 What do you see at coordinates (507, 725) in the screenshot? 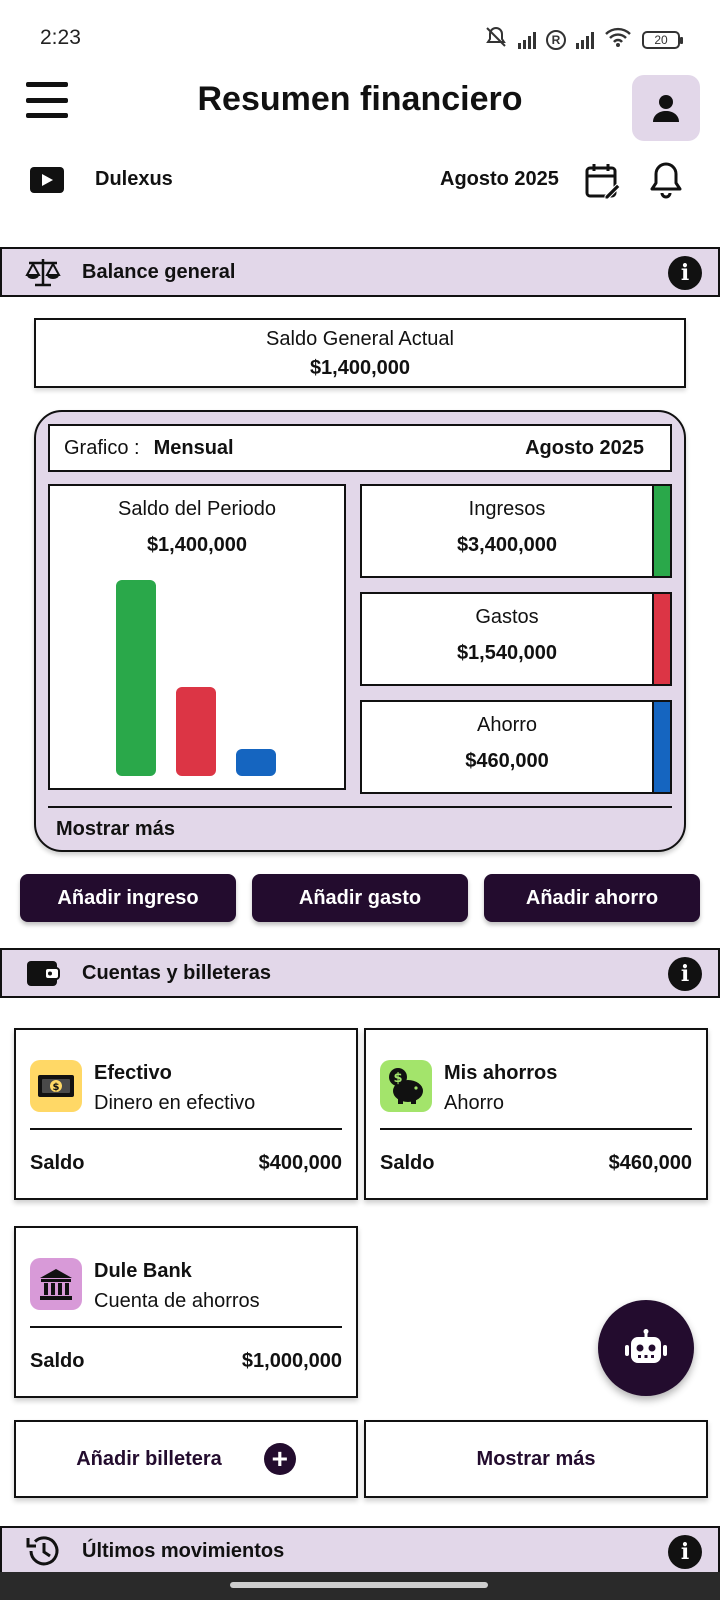
I see `saving-label: Ahorro` at bounding box center [507, 725].